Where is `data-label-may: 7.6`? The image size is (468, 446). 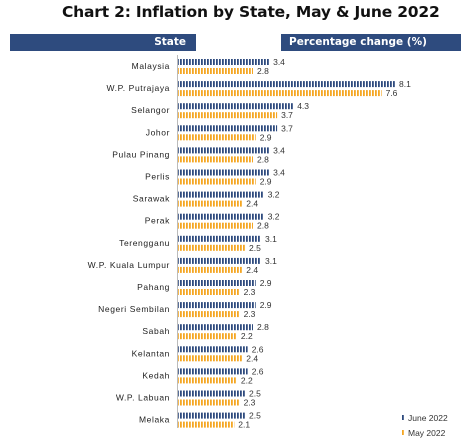
data-label-may: 7.6 is located at coordinates (392, 93).